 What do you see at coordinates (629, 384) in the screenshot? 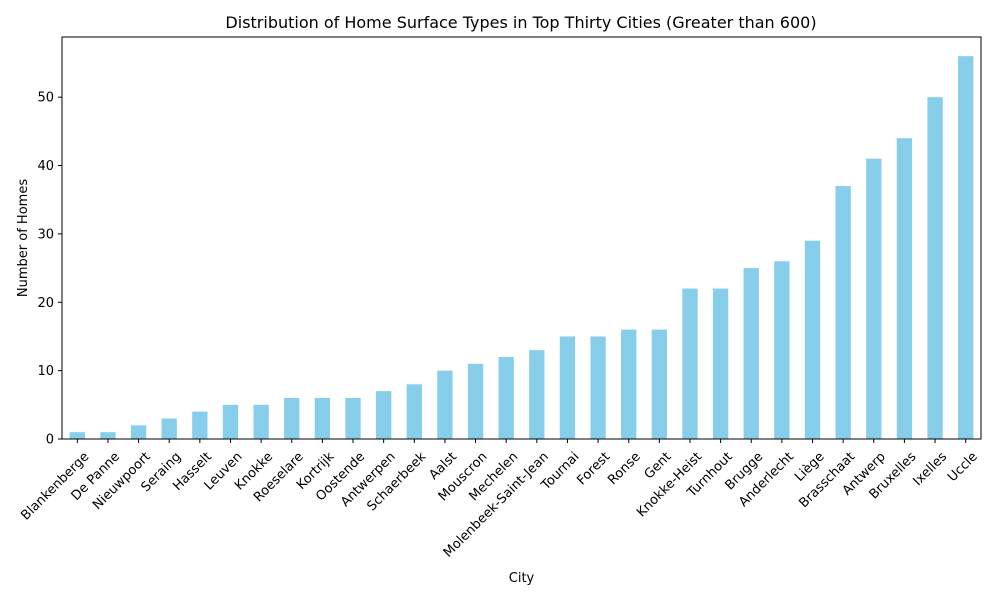
I see `bar-ronse` at bounding box center [629, 384].